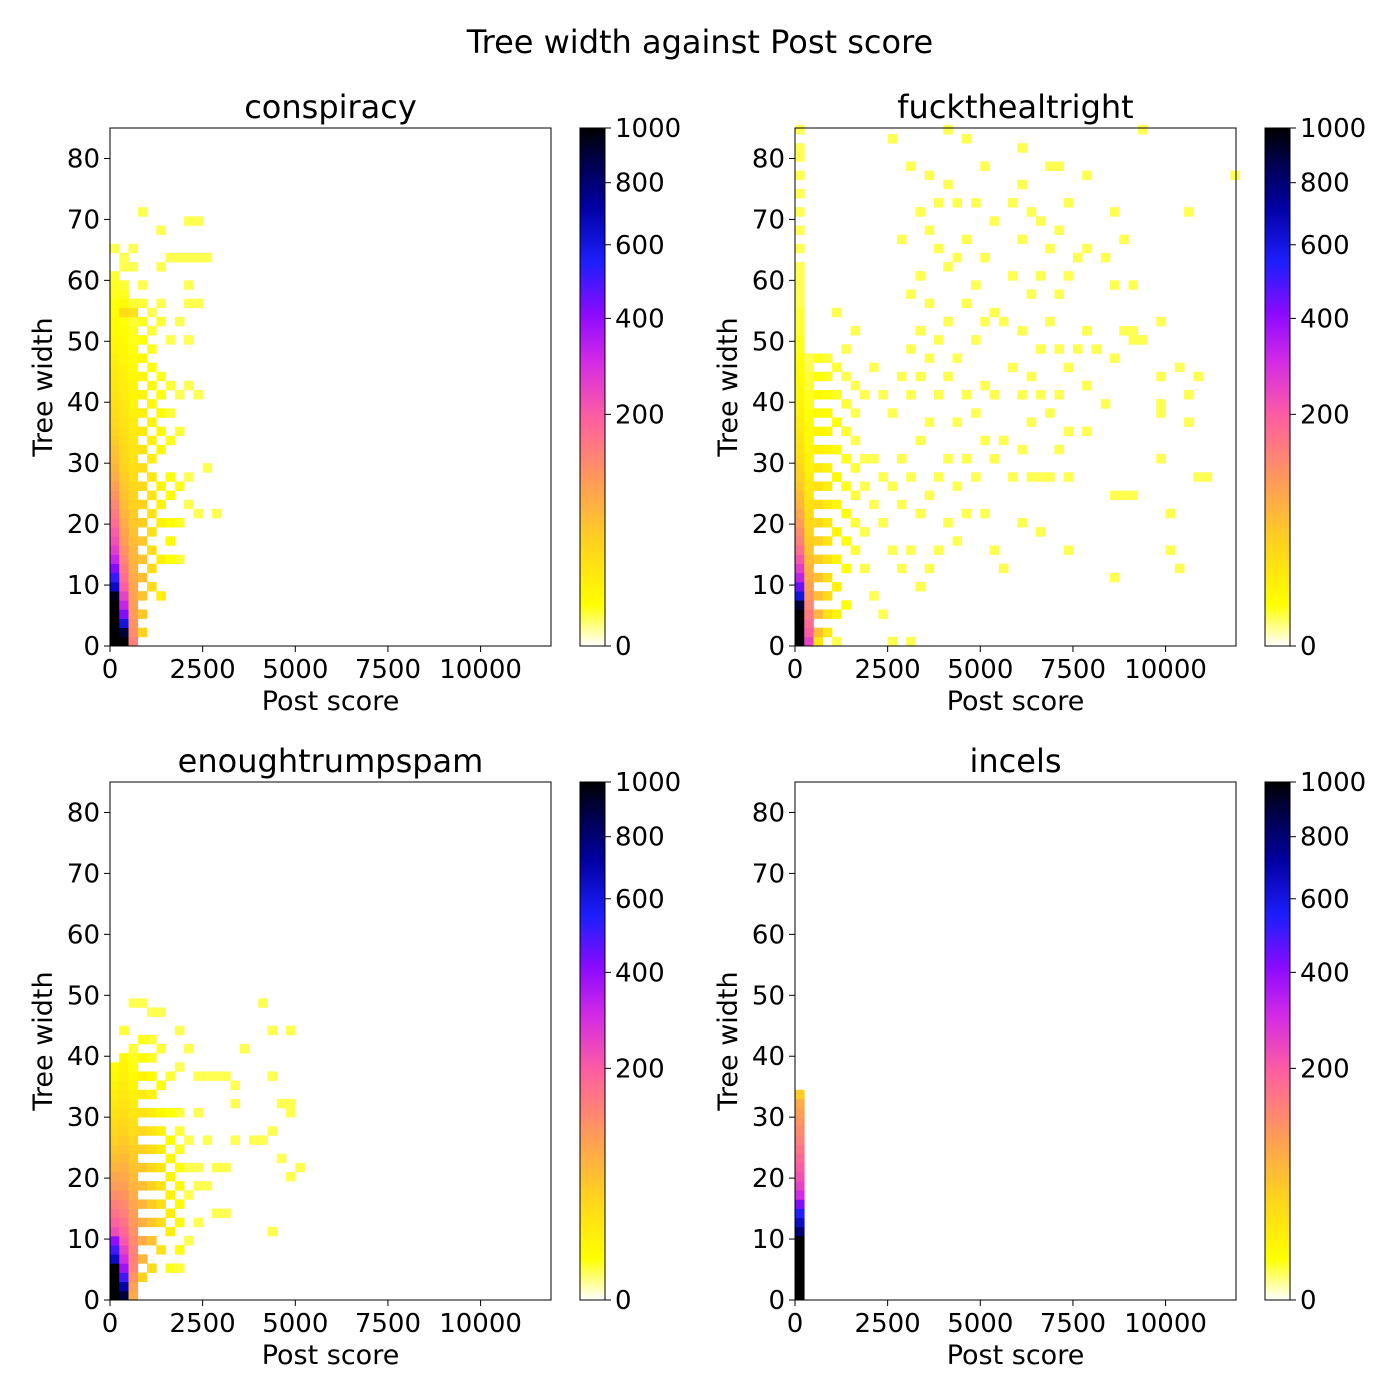 The width and height of the screenshot is (1400, 1400). I want to click on y-tick-label: 0, so click(91, 1301).